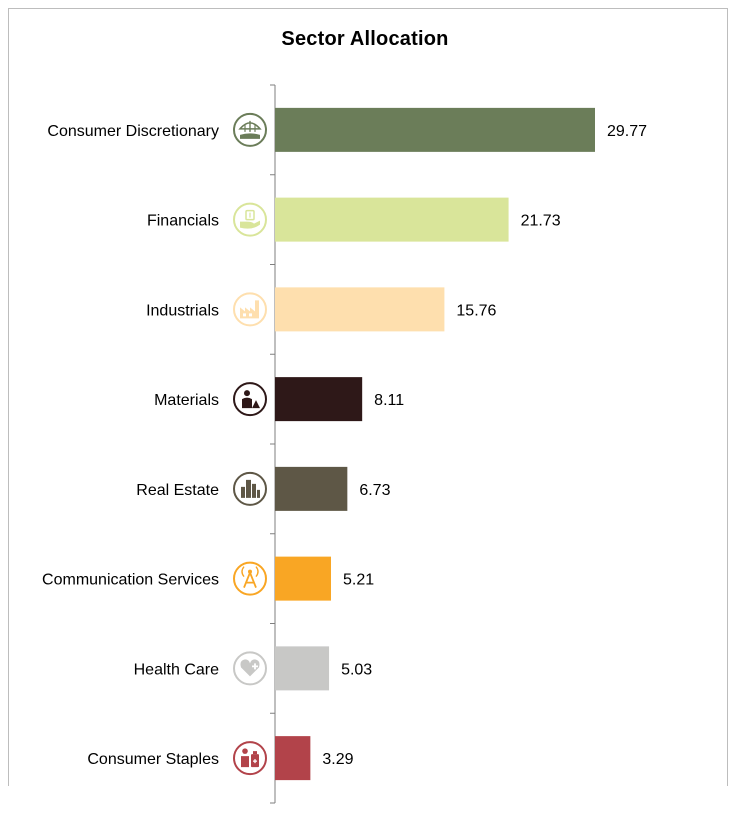  Describe the element at coordinates (250, 129) in the screenshot. I see `umbrella-shop-icon` at that location.